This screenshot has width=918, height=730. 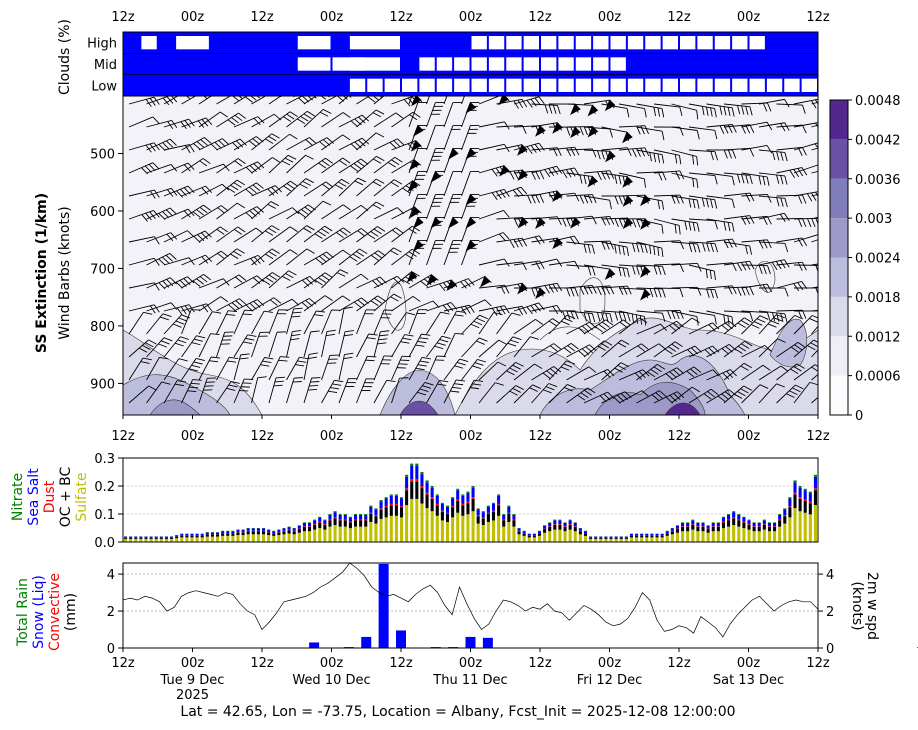 What do you see at coordinates (23, 612) in the screenshot?
I see `ylabel-total-rain: Total Rain` at bounding box center [23, 612].